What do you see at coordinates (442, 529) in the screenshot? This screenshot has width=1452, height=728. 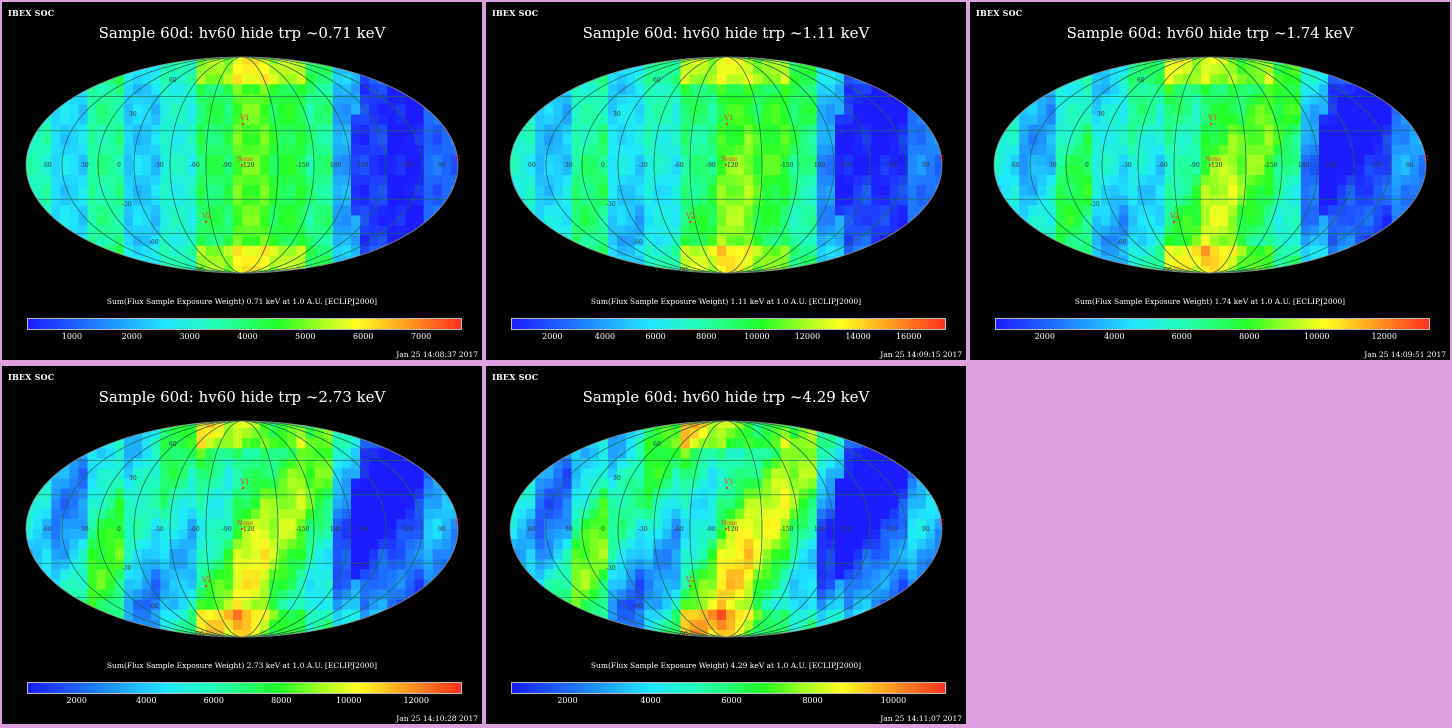 I see `longitude-label: 90` at bounding box center [442, 529].